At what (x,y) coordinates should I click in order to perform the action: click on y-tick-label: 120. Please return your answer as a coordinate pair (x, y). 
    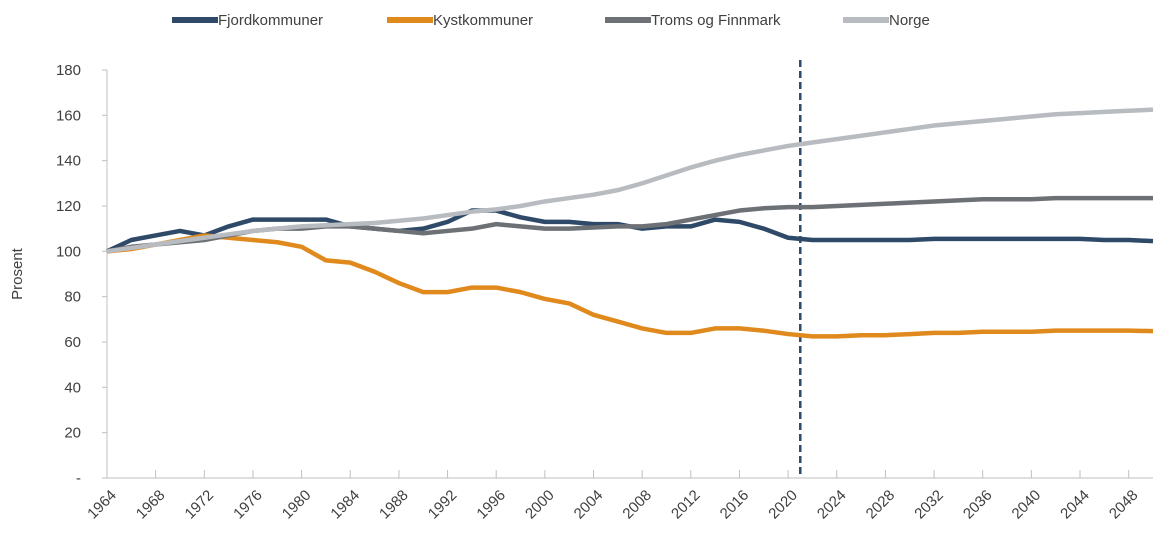
    Looking at the image, I should click on (68, 206).